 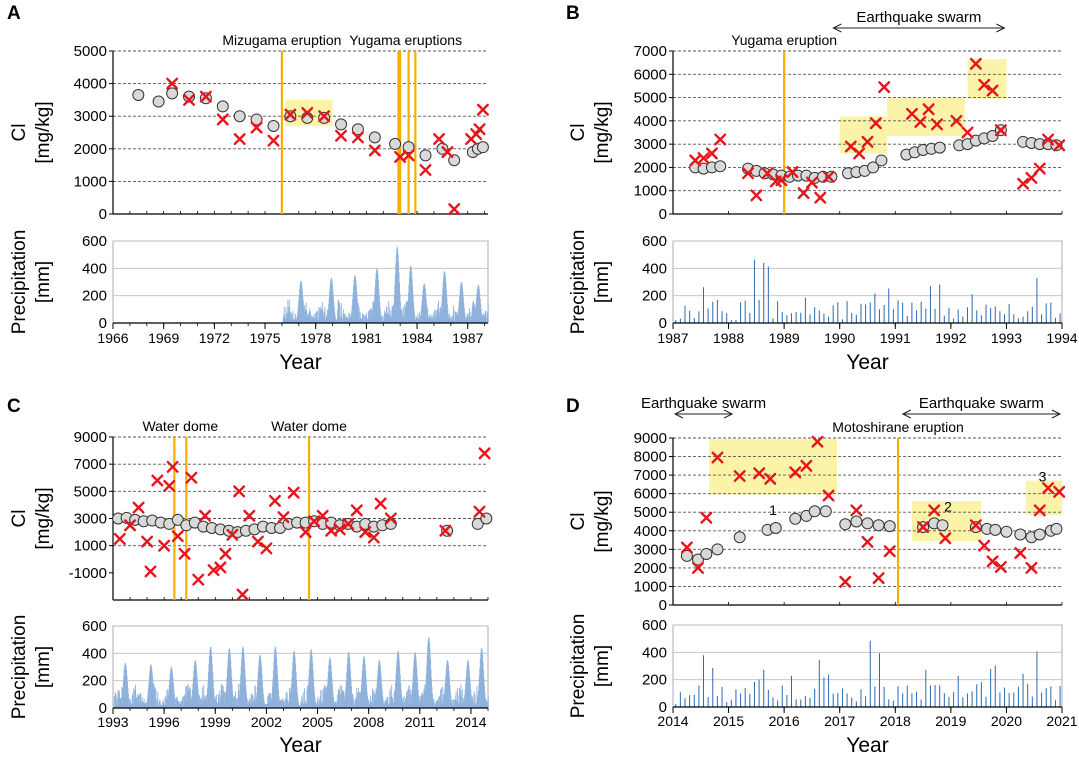 I want to click on x-tick-label: 1972, so click(x=214, y=338).